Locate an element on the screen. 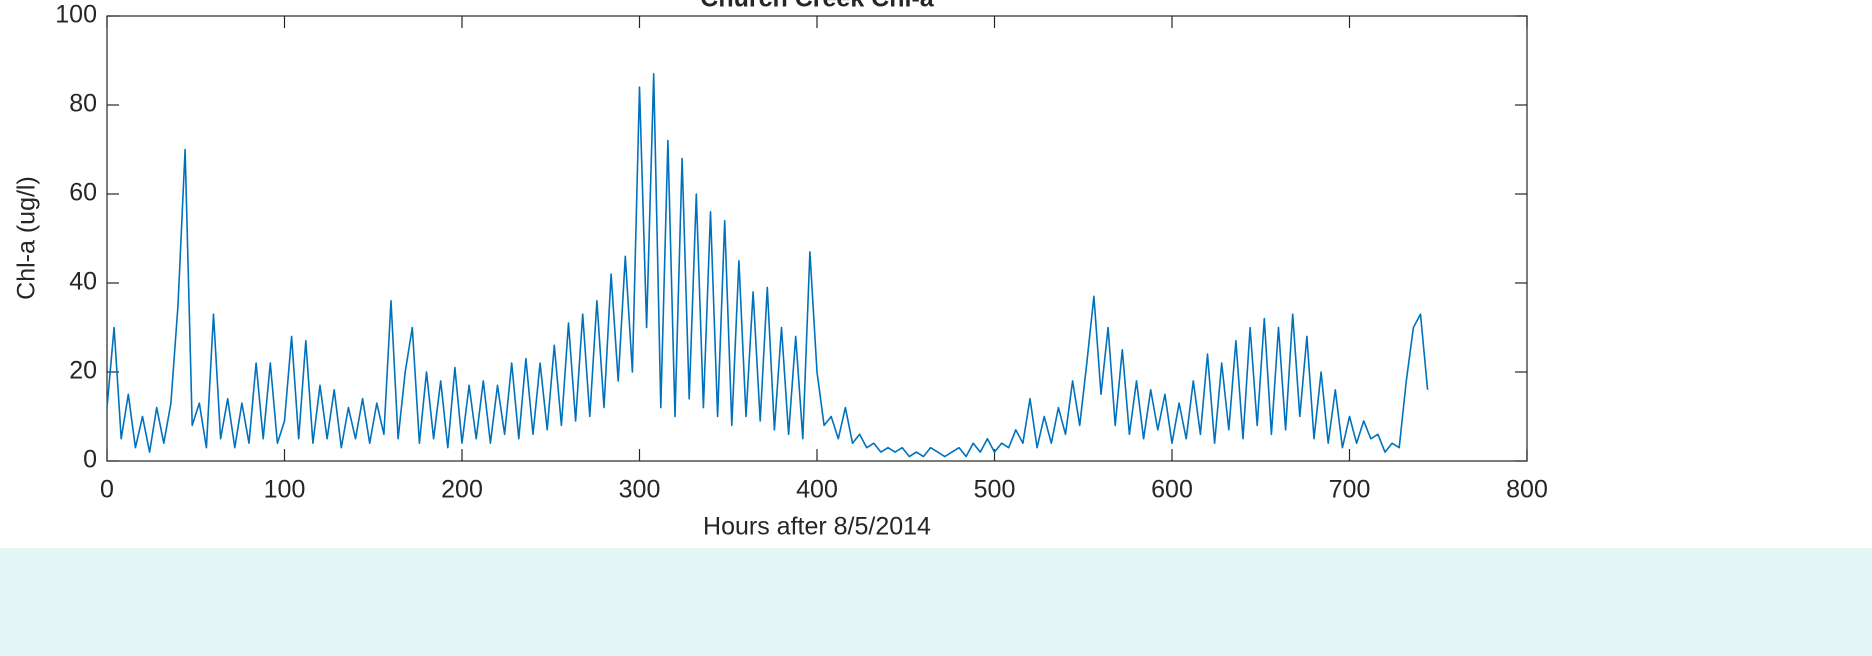 The image size is (1872, 656). chart-title: Church Creek Chl-a is located at coordinates (817, 6).